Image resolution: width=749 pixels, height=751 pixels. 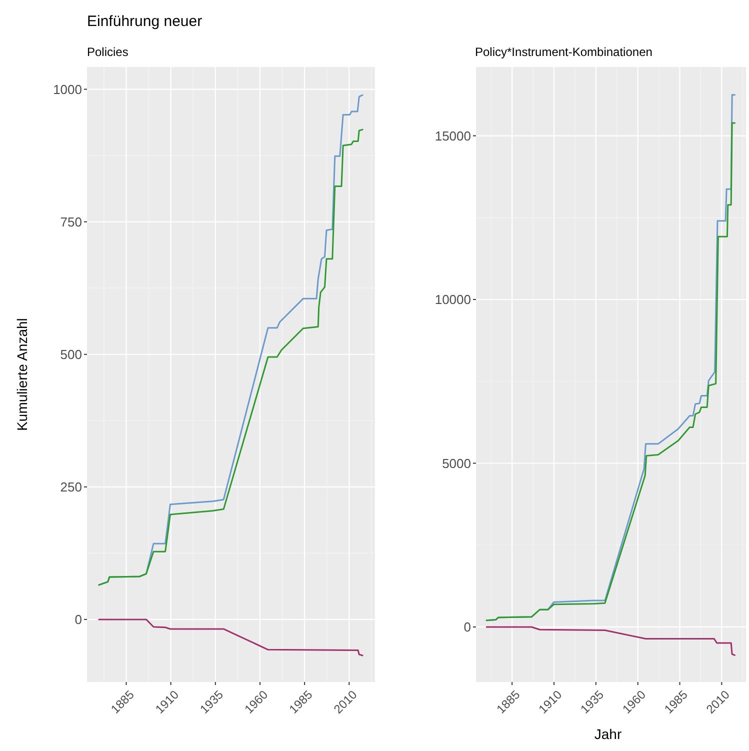 I want to click on y-tick-label: 15000, so click(x=452, y=136).